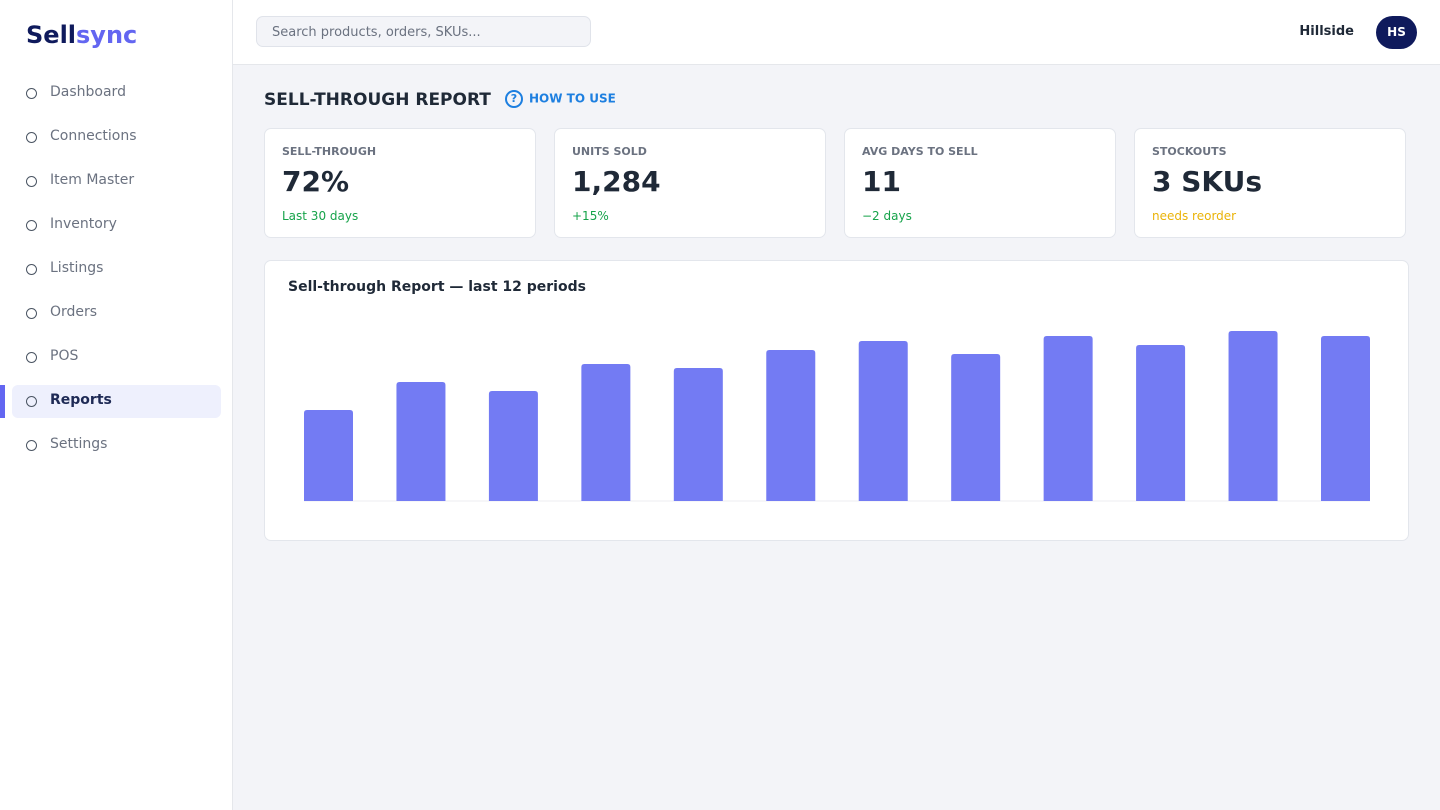 The image size is (1440, 810). Describe the element at coordinates (81, 400) in the screenshot. I see `nav-label: Reports` at that location.